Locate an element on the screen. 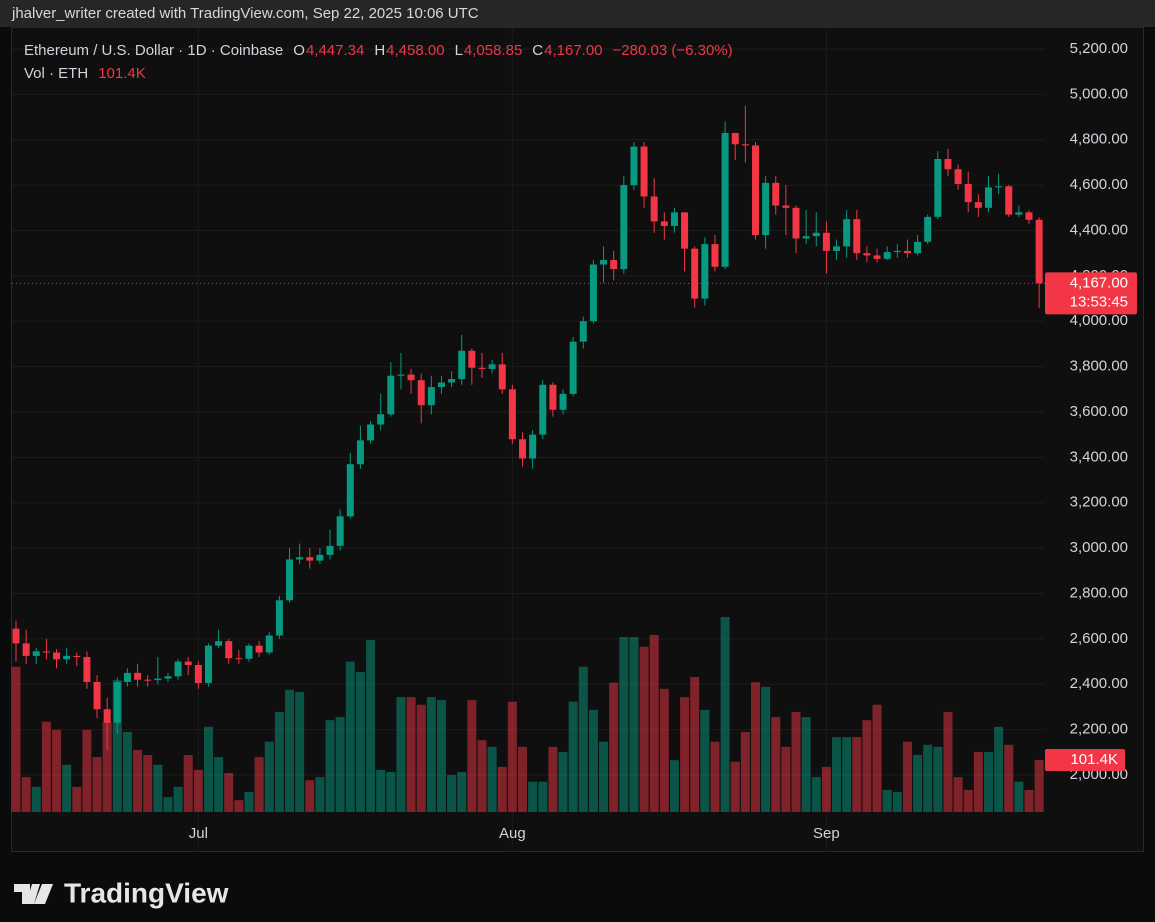  y-tick-label: 4,600.00 is located at coordinates (1099, 184).